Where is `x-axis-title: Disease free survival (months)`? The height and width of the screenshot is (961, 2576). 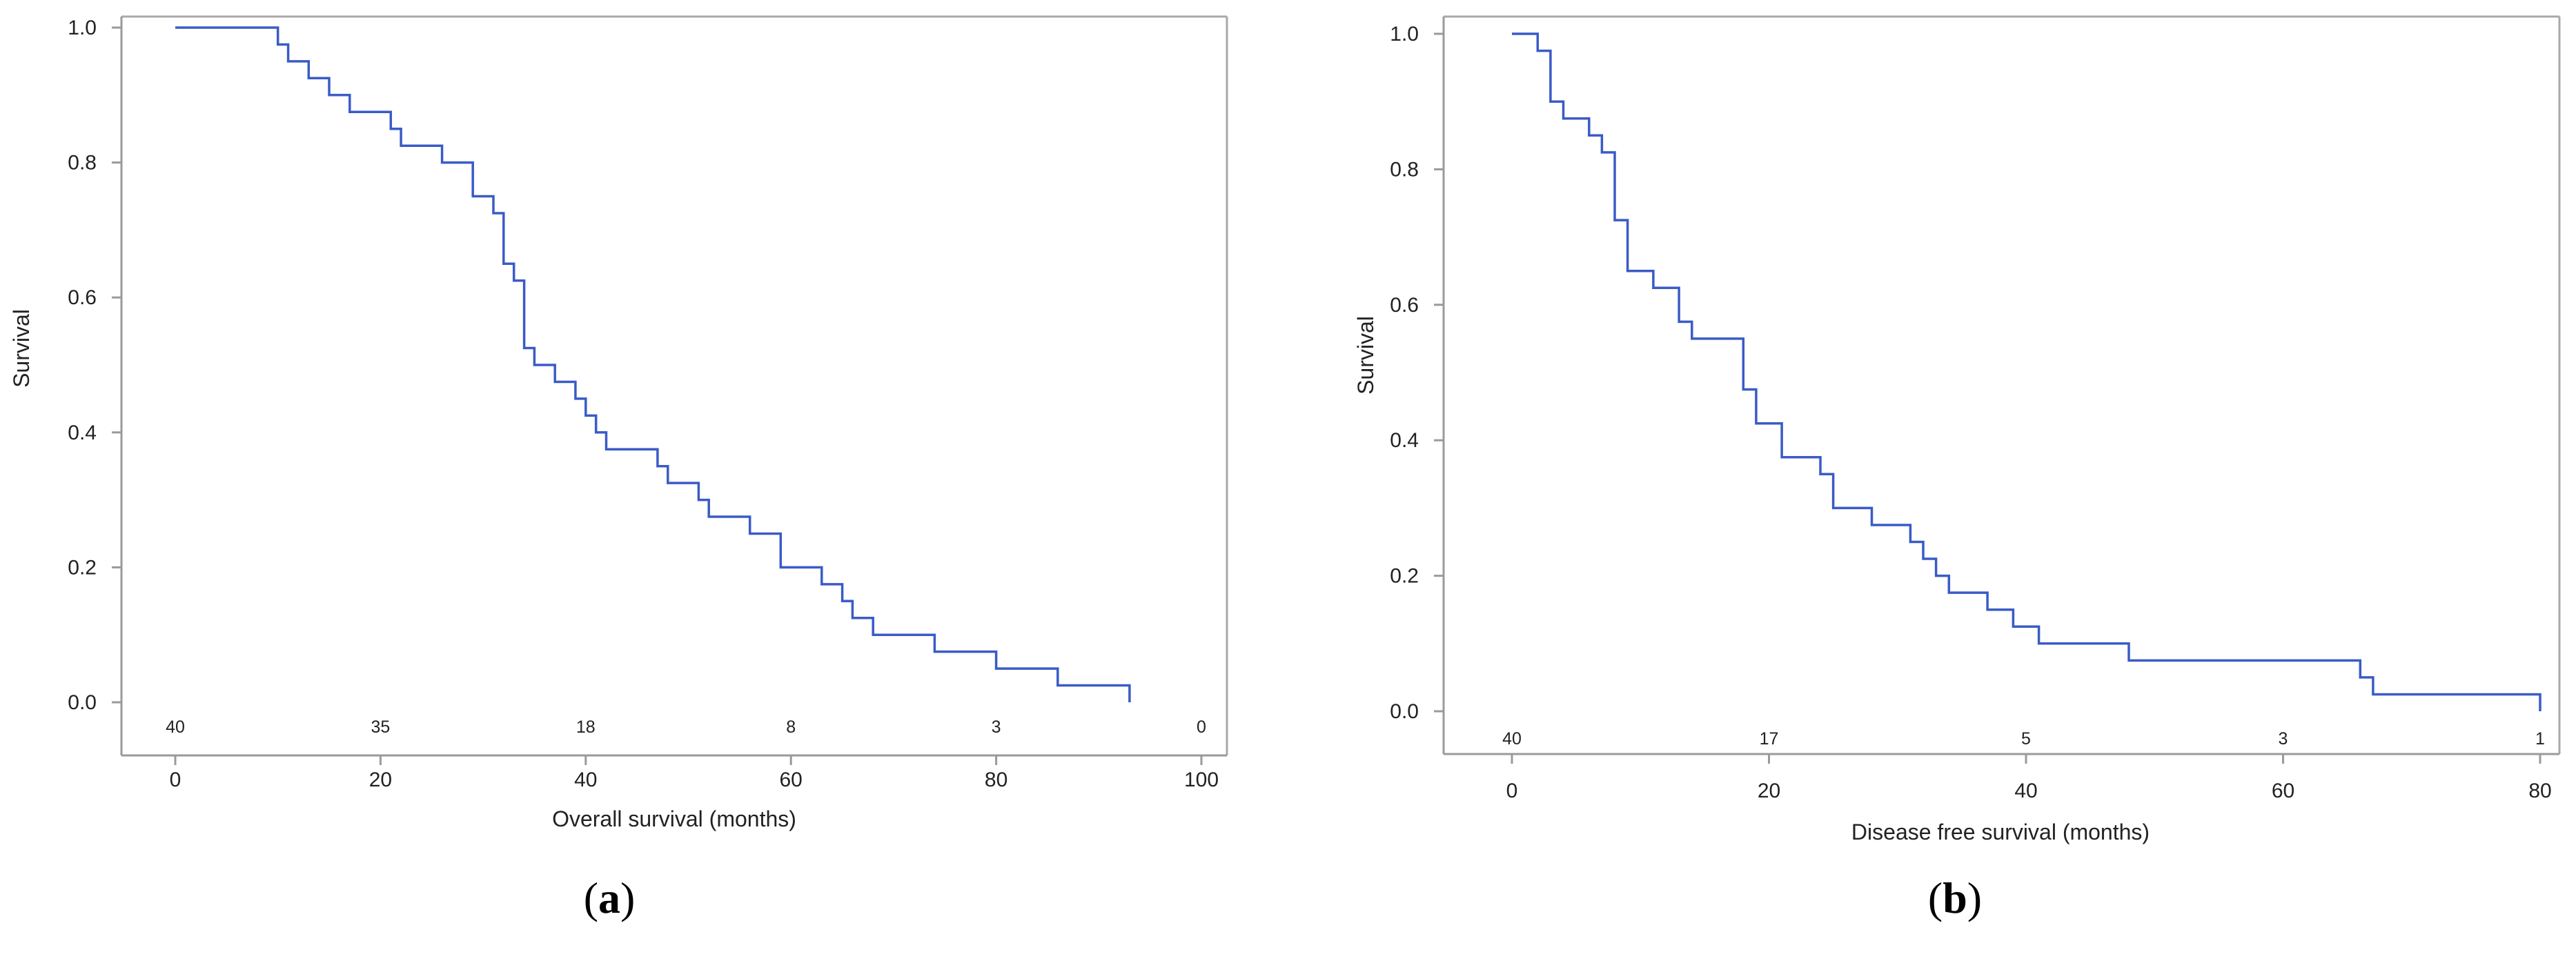 x-axis-title: Disease free survival (months) is located at coordinates (2000, 832).